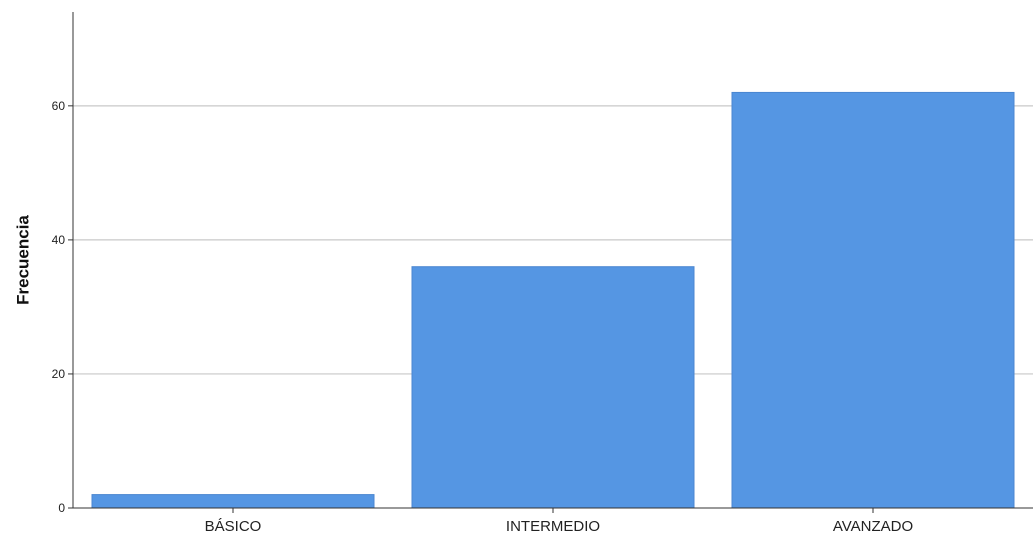 The width and height of the screenshot is (1033, 535). What do you see at coordinates (22, 260) in the screenshot?
I see `y-axis-title: Frecuencia` at bounding box center [22, 260].